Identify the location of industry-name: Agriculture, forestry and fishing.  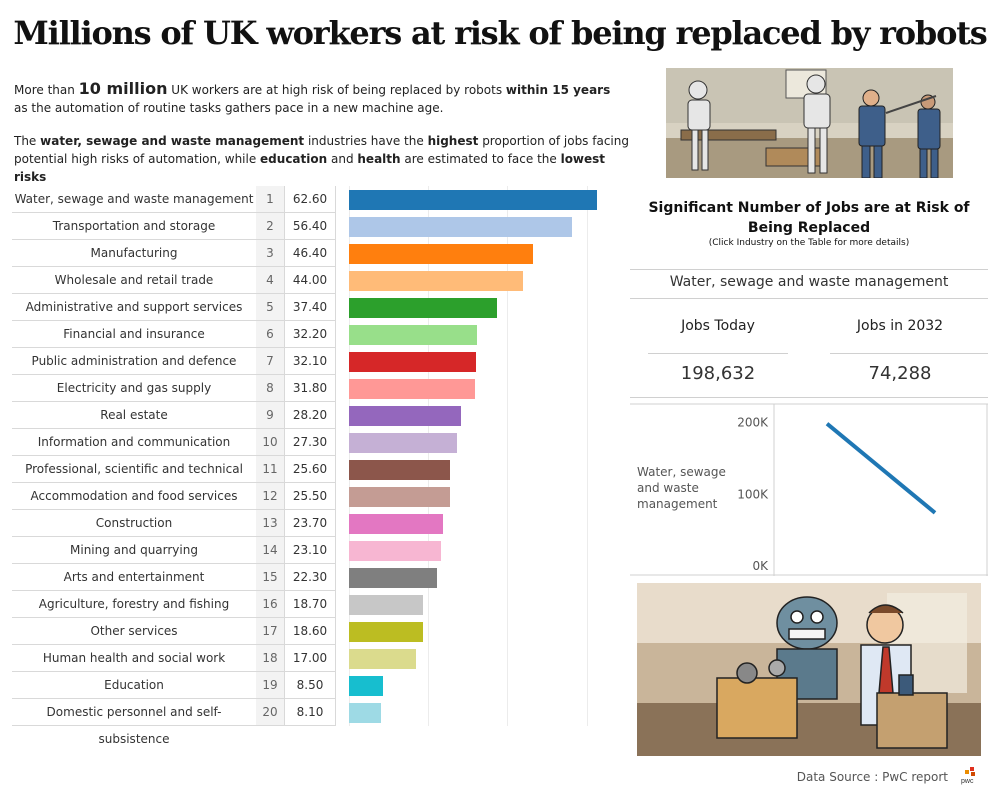
(134, 604).